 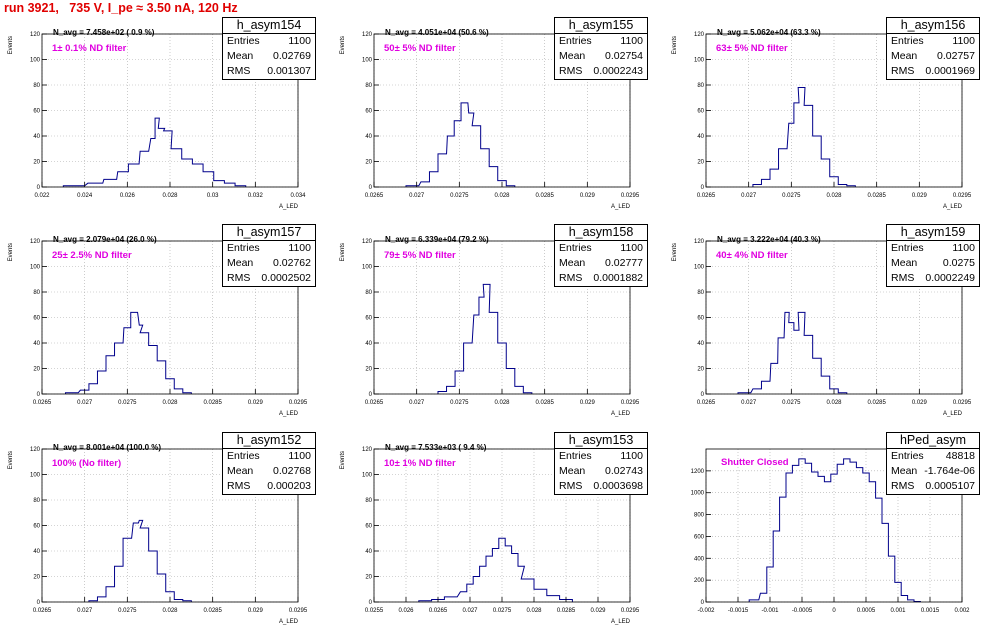 What do you see at coordinates (933, 26) in the screenshot?
I see `stats-box-title: h_asym156` at bounding box center [933, 26].